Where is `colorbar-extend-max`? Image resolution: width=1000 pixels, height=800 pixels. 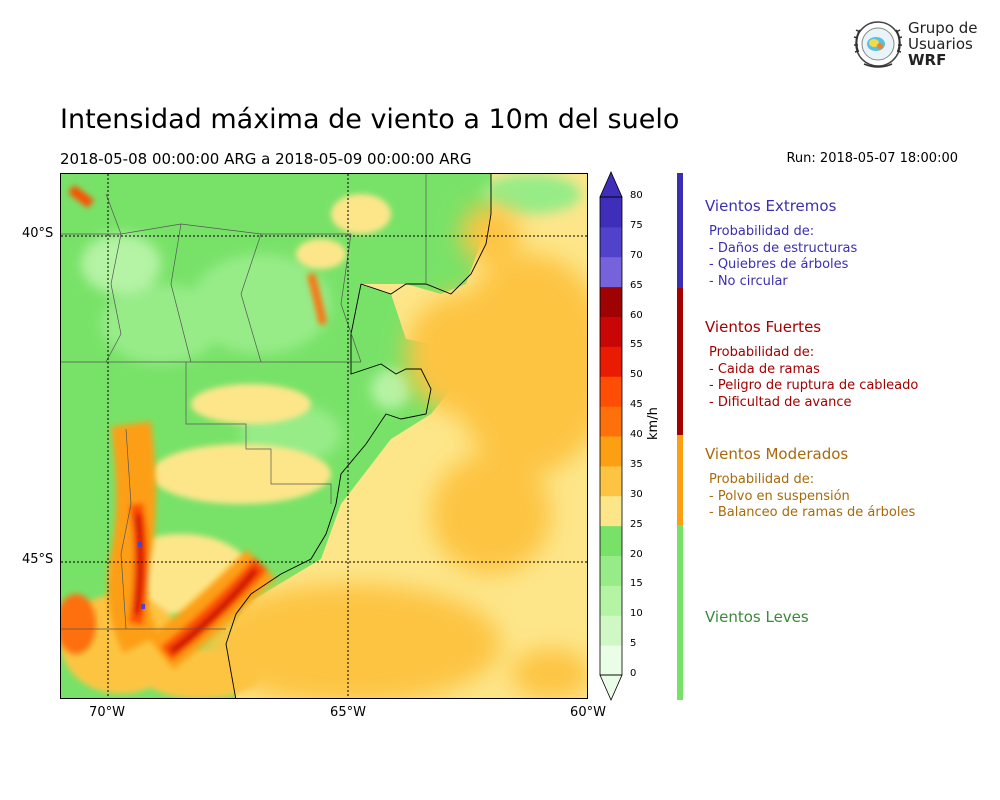
colorbar-extend-max is located at coordinates (611, 184).